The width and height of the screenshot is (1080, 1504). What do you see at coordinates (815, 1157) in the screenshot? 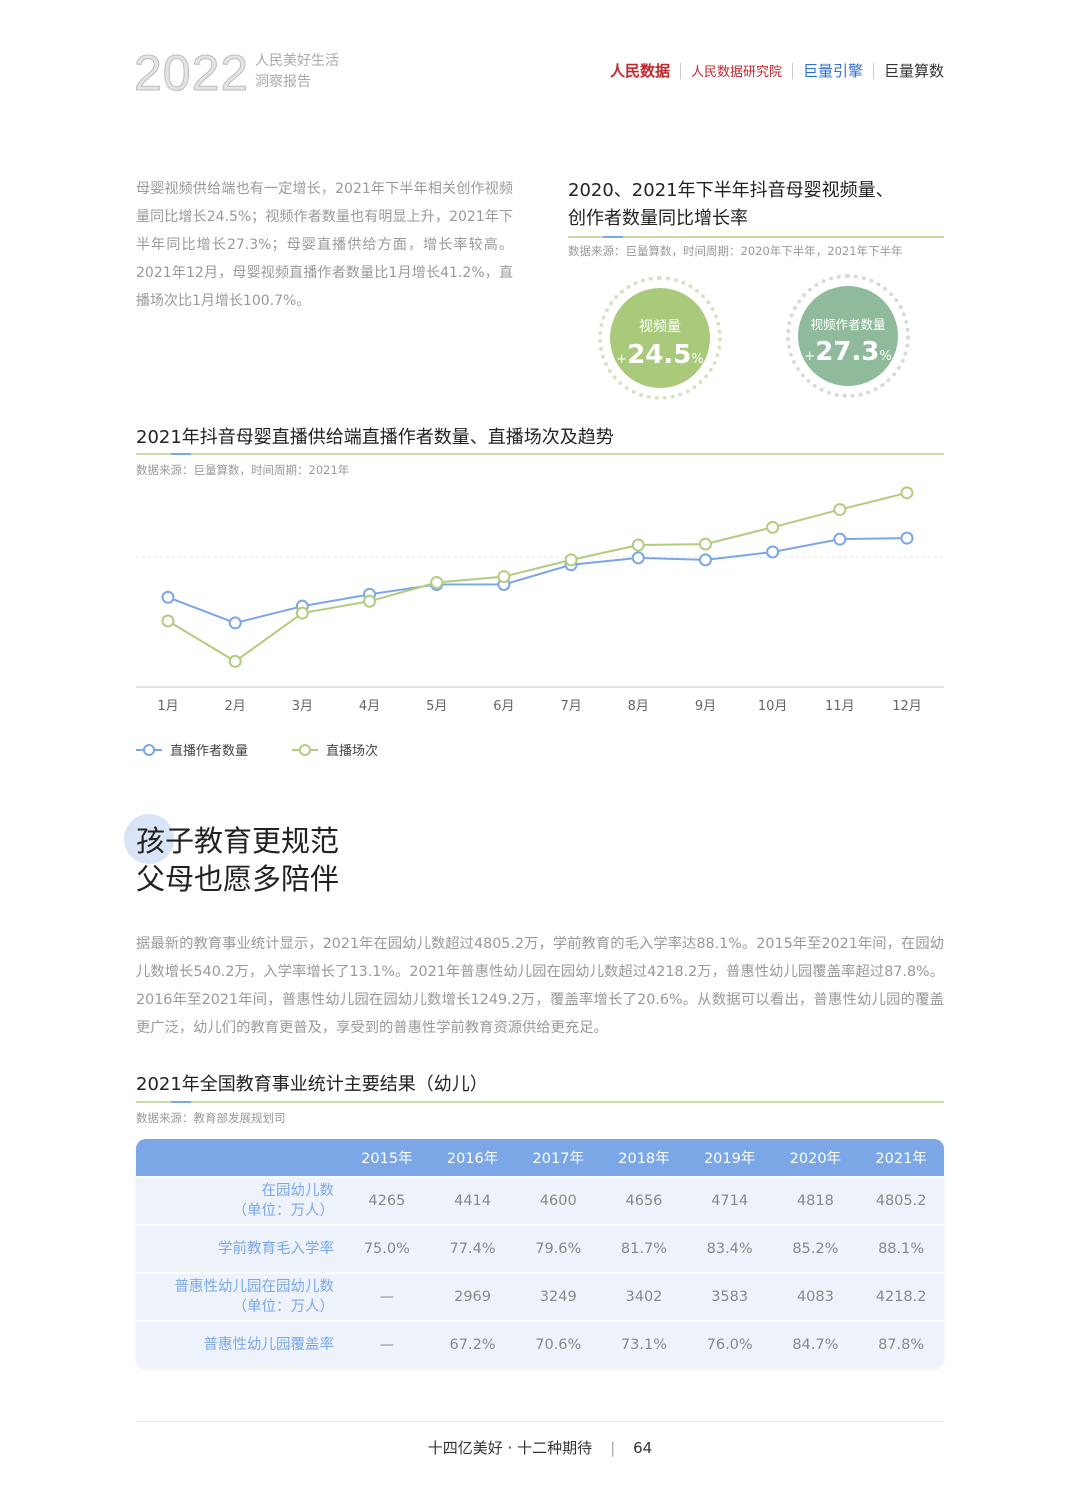
I see `column-header: 2020年` at bounding box center [815, 1157].